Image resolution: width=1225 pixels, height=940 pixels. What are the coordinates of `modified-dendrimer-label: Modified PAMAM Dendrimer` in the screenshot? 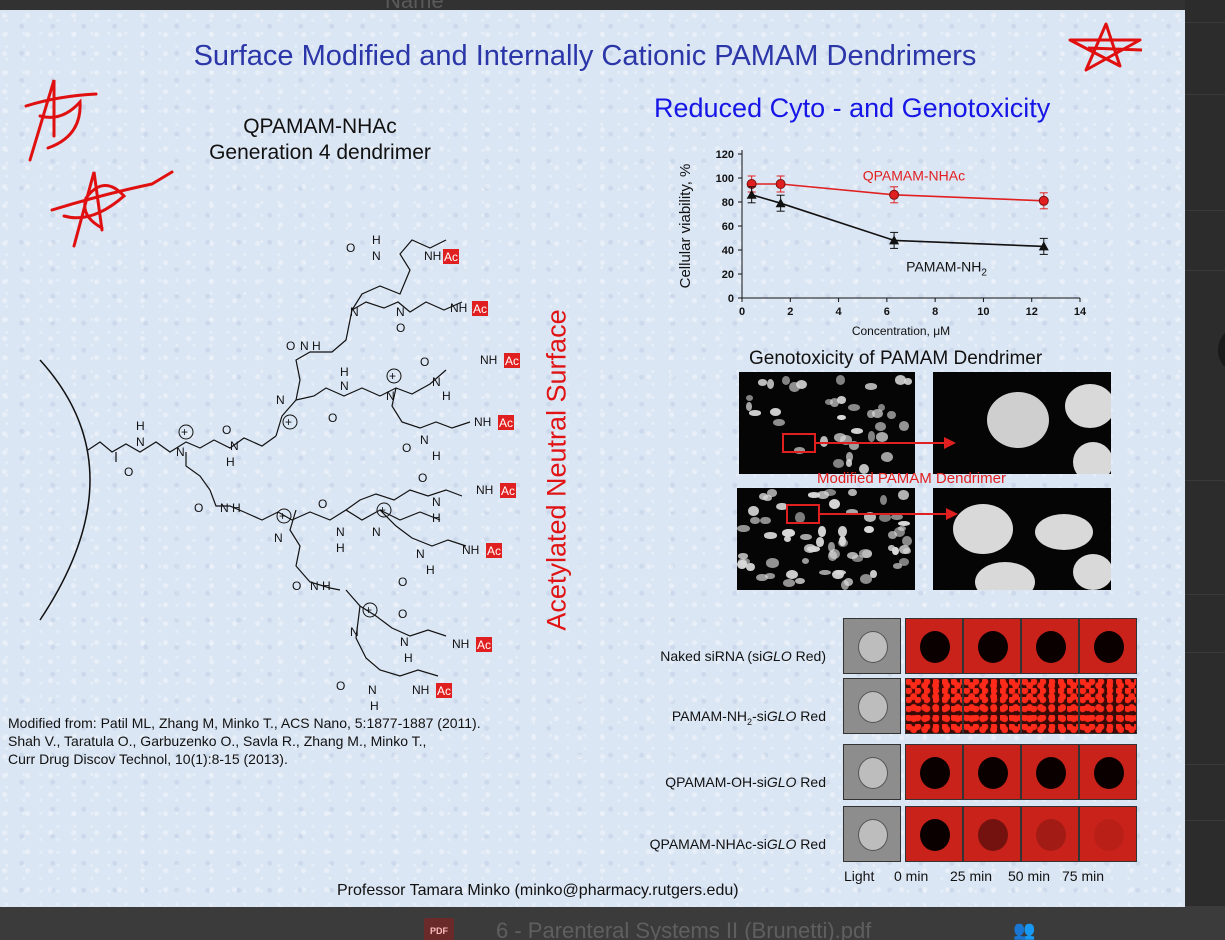 It's located at (911, 478).